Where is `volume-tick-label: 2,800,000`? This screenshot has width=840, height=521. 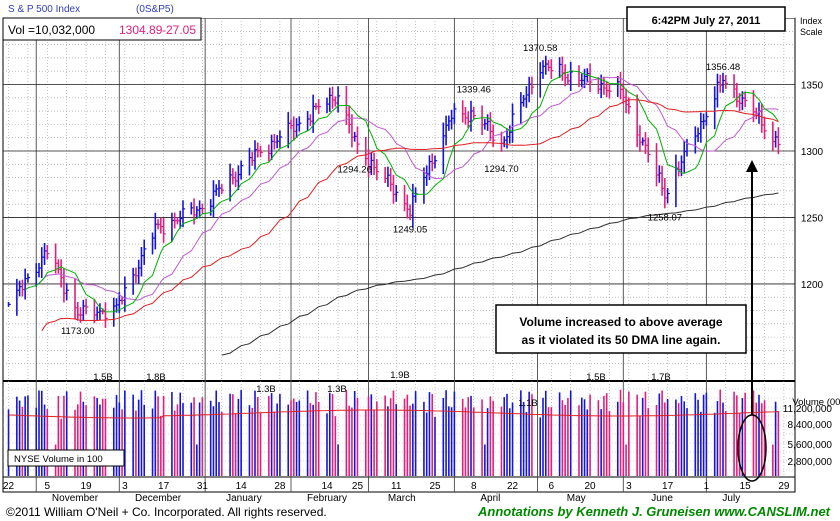
volume-tick-label: 2,800,000 is located at coordinates (810, 462).